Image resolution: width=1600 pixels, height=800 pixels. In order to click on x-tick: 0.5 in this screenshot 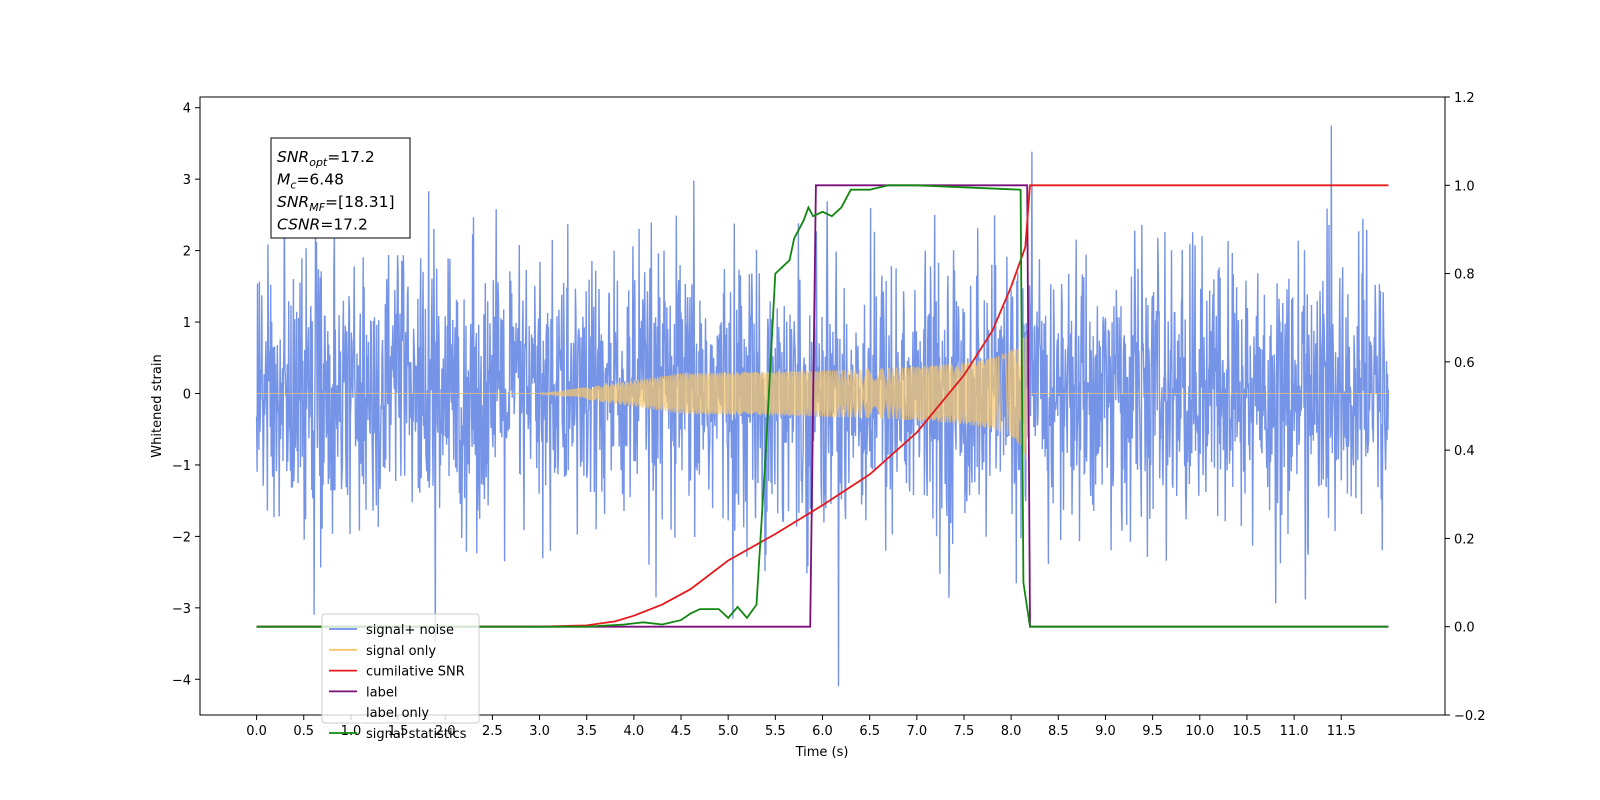, I will do `click(303, 727)`.